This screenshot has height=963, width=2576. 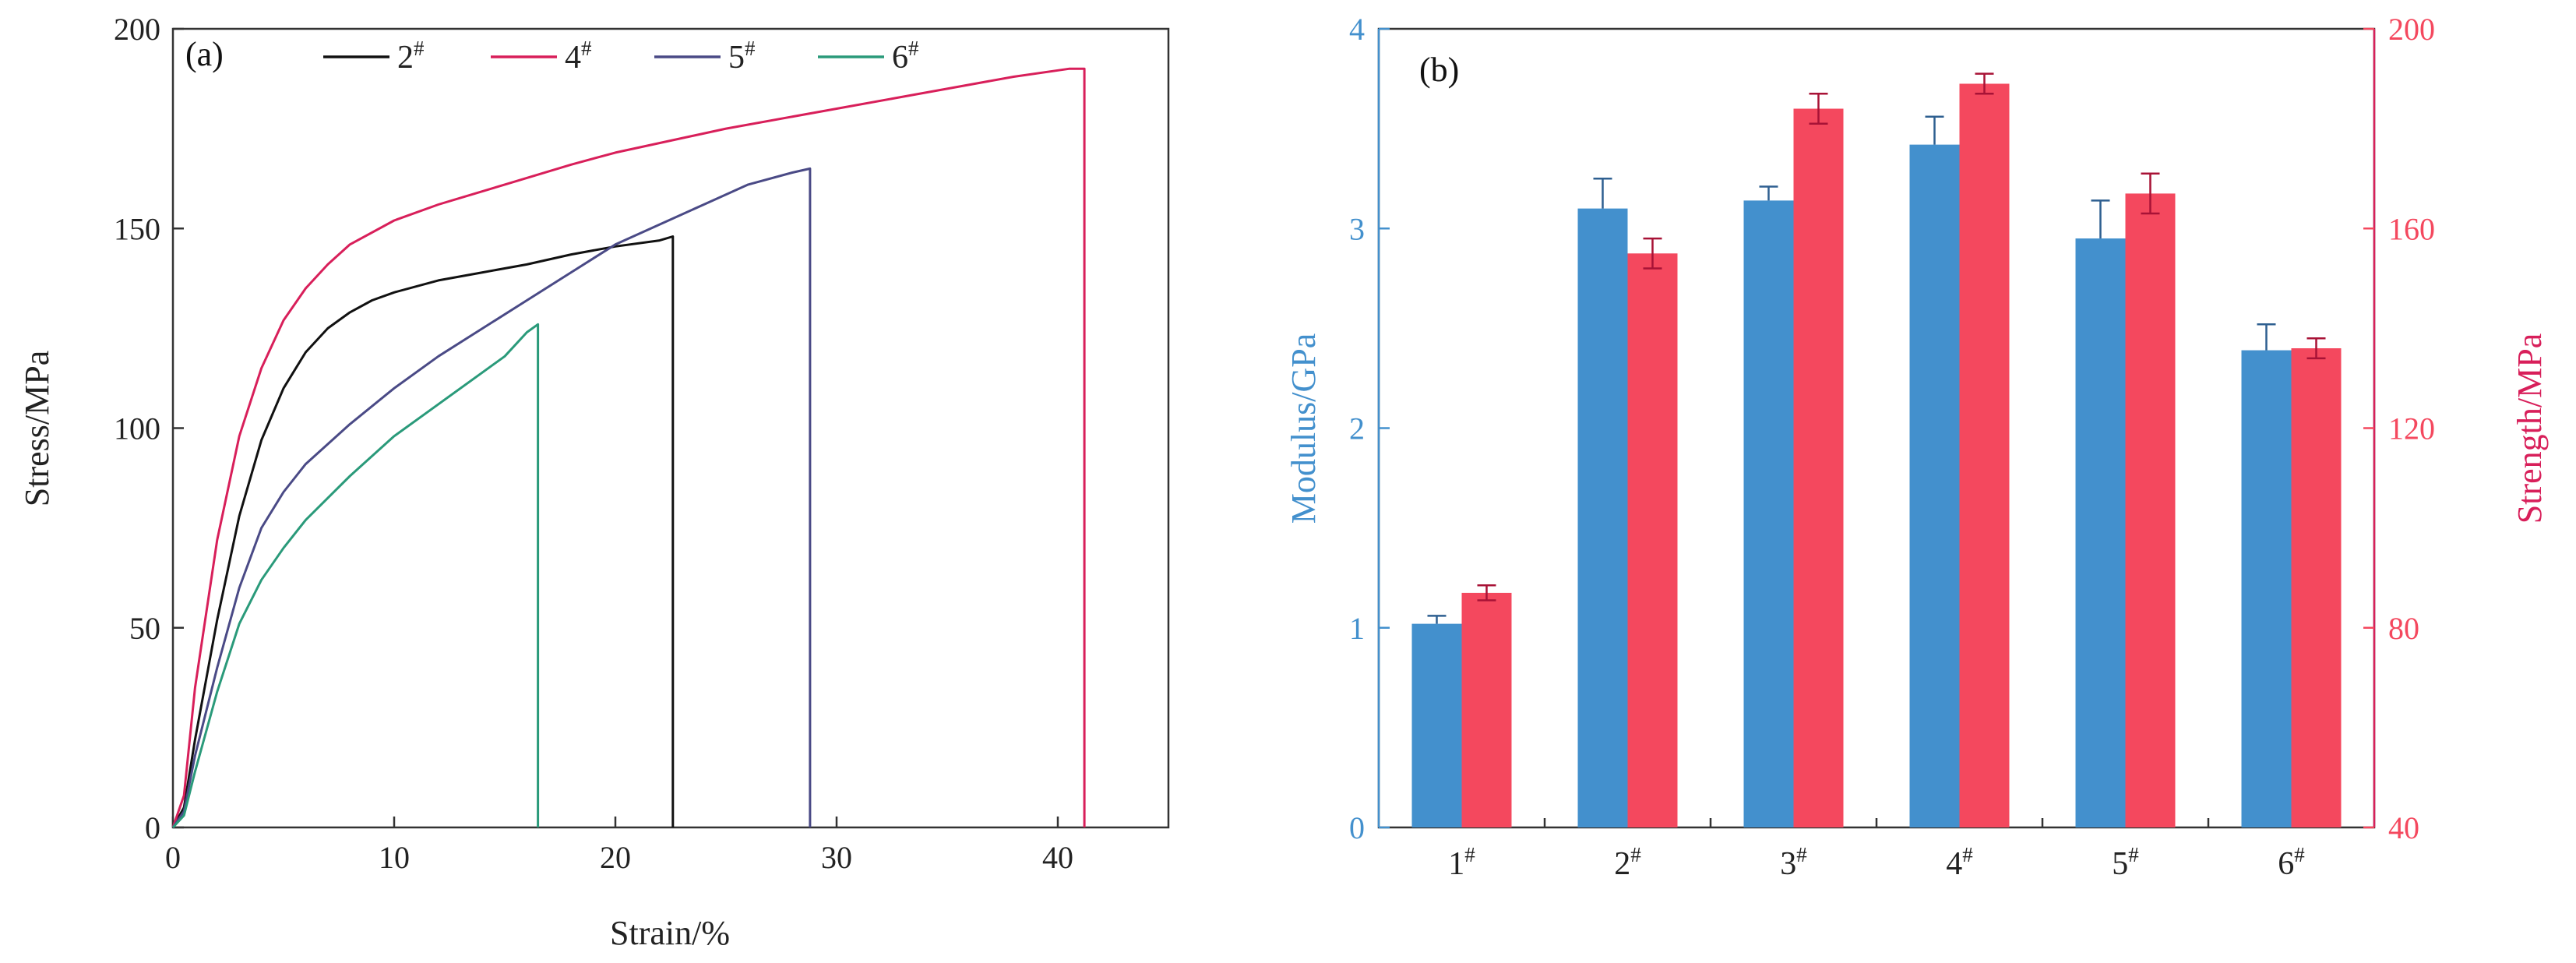 What do you see at coordinates (1357, 228) in the screenshot?
I see `left-tick-label: 3` at bounding box center [1357, 228].